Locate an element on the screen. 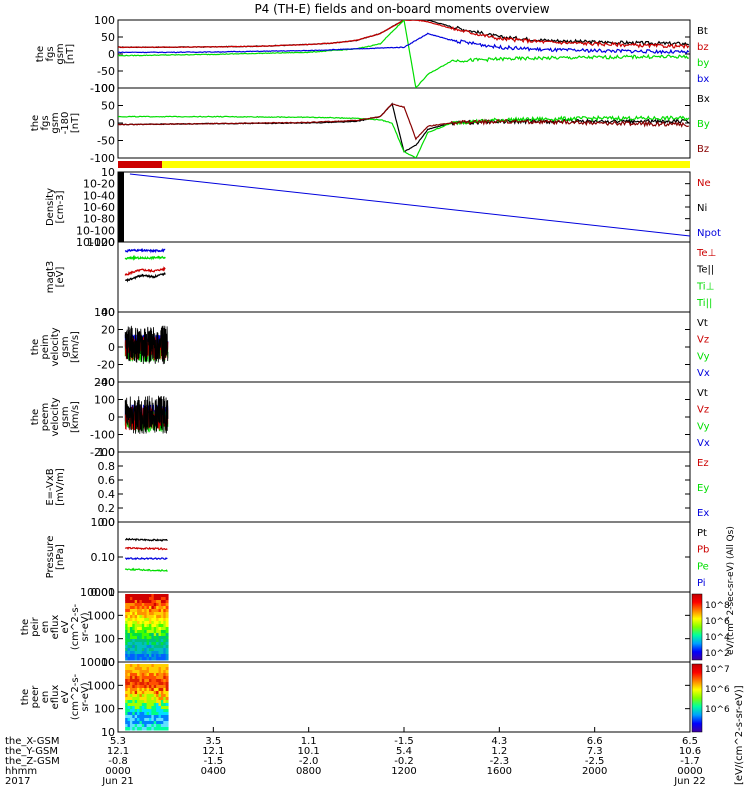 The image size is (750, 800). series-line-velocity is located at coordinates (146, 414).